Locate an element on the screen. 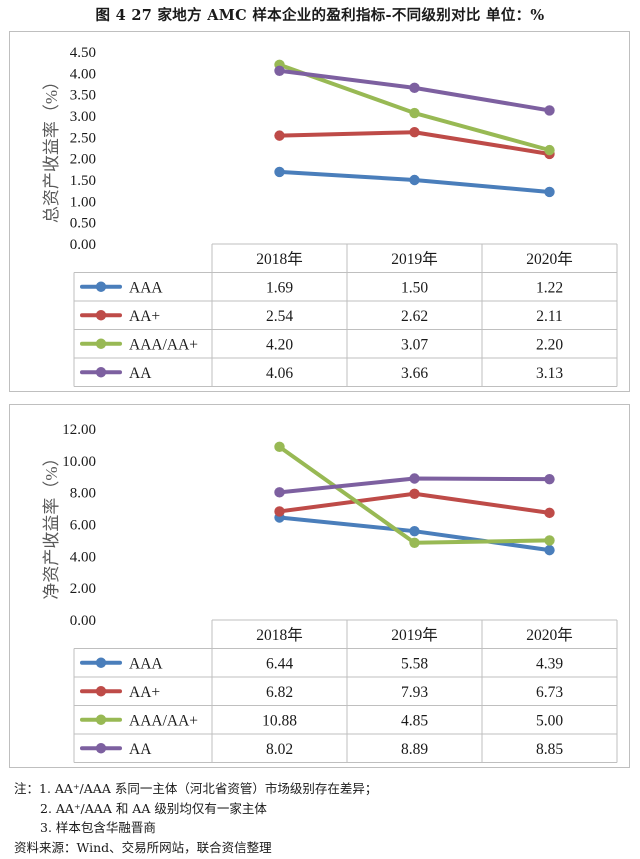 The height and width of the screenshot is (859, 640). roa-legend-label: AA+ is located at coordinates (144, 316).